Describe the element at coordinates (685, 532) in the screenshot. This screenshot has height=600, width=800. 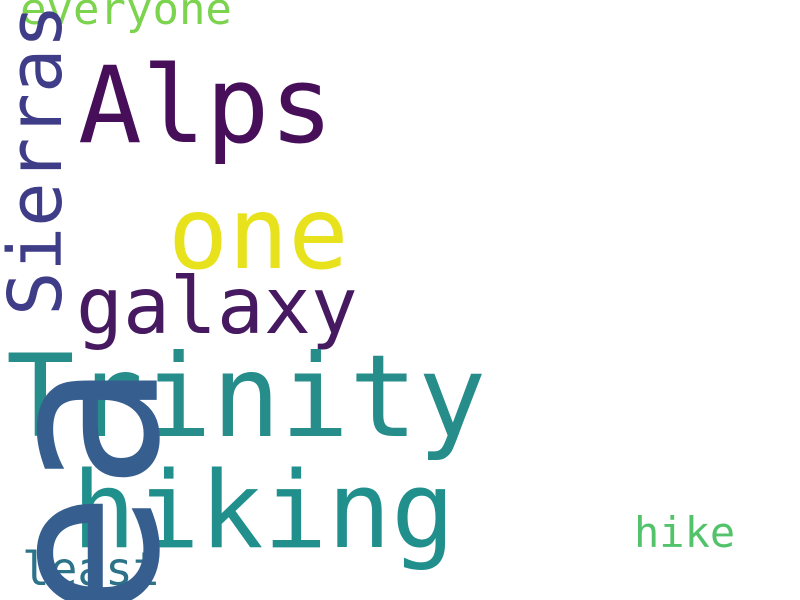
I see `word-hike: hike` at that location.